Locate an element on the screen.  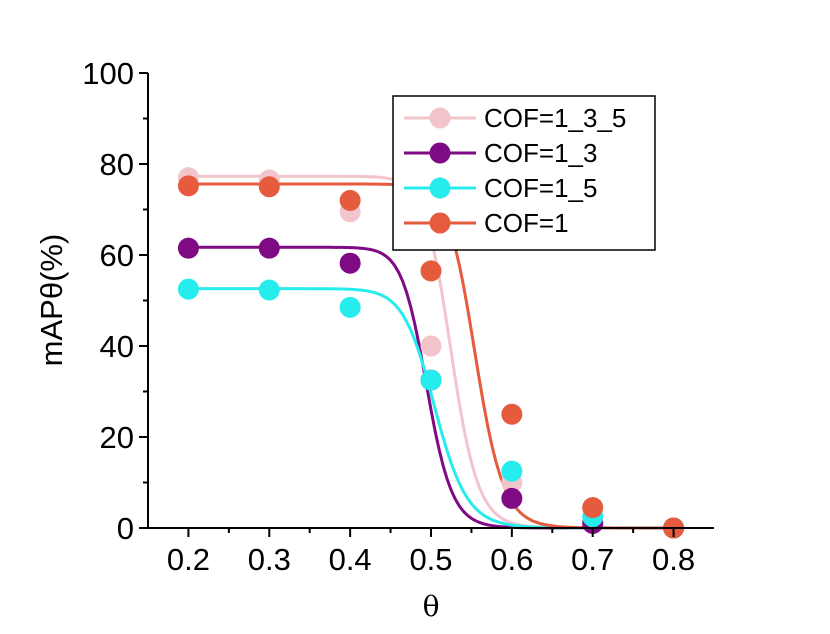
x-axis-title: θ is located at coordinates (431, 606).